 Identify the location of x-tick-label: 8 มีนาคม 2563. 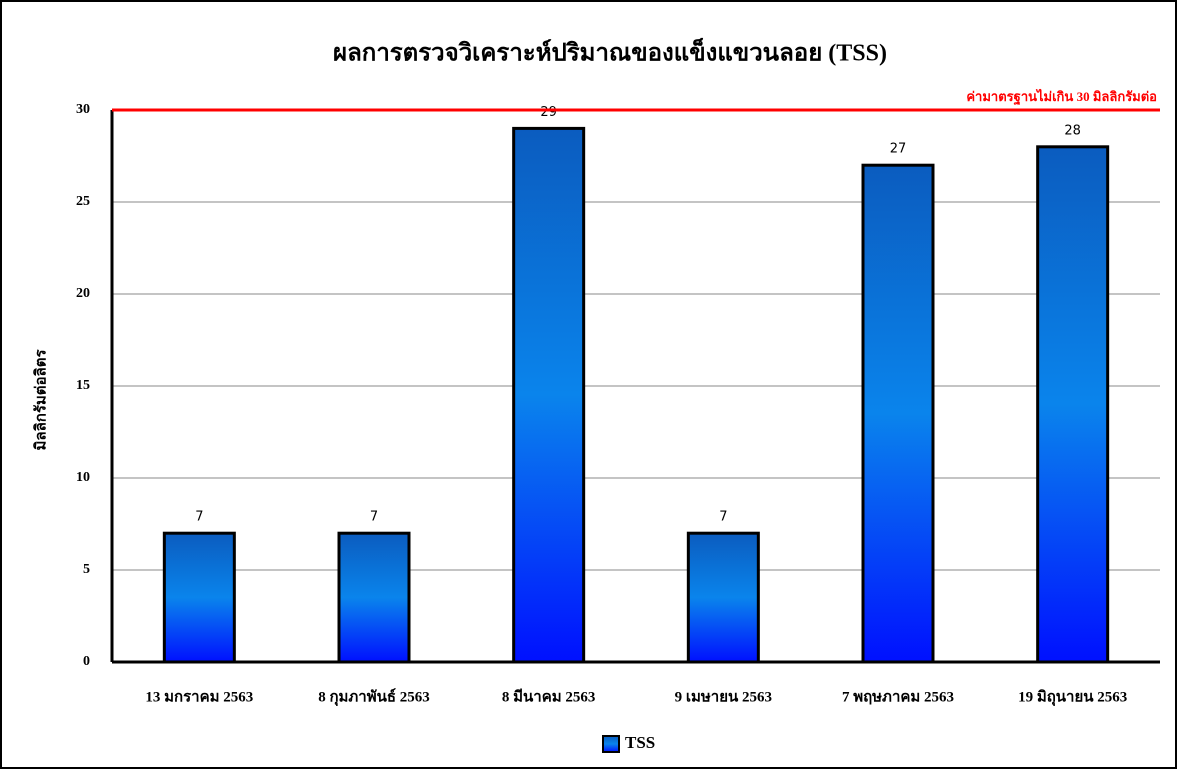
(549, 696).